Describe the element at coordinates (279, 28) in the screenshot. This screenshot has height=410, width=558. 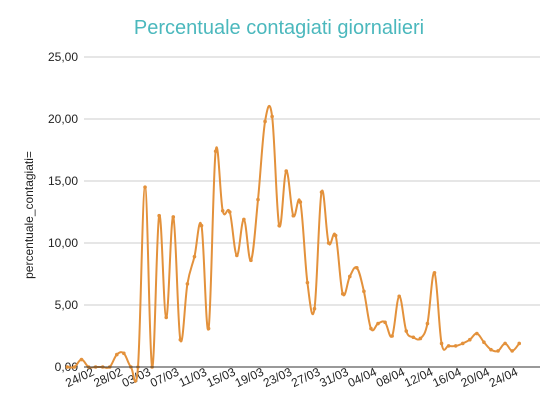
I see `chart-title: Percentuale contagiati giornalieri` at that location.